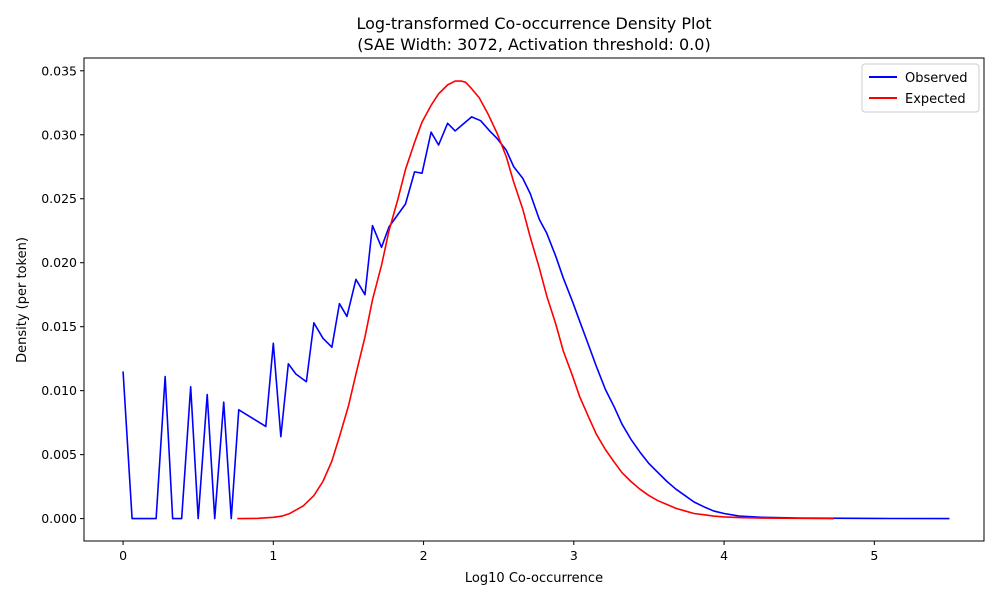 Image resolution: width=1000 pixels, height=600 pixels. Describe the element at coordinates (59, 326) in the screenshot. I see `y-tick-label: 0.015` at that location.